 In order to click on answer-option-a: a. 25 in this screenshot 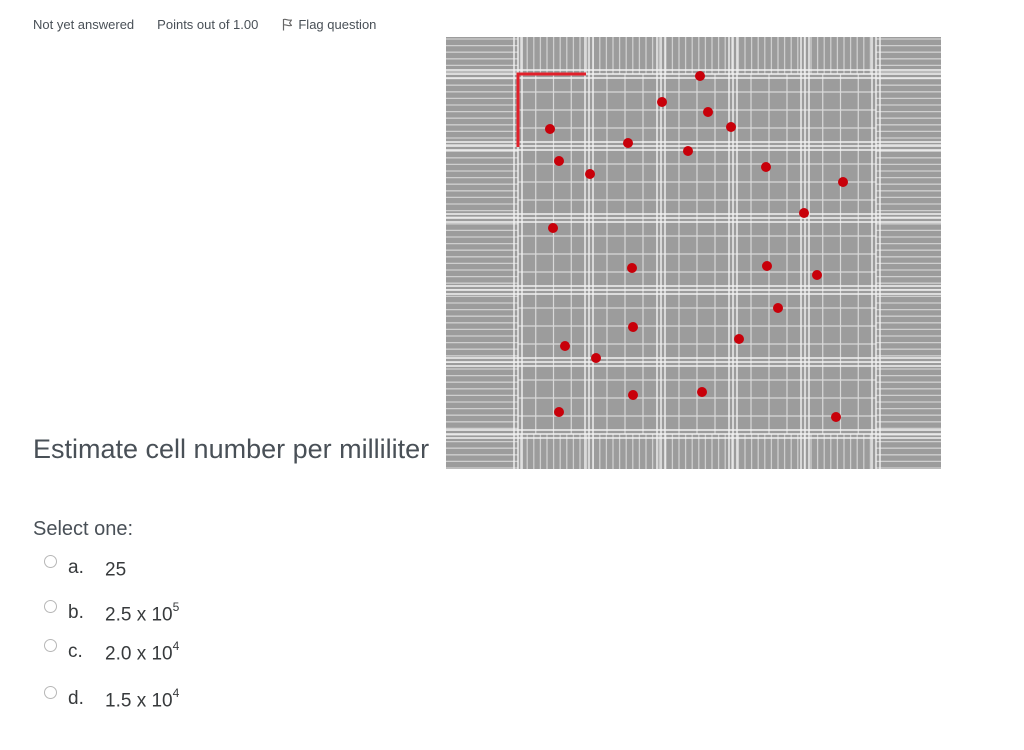, I will do `click(85, 568)`.